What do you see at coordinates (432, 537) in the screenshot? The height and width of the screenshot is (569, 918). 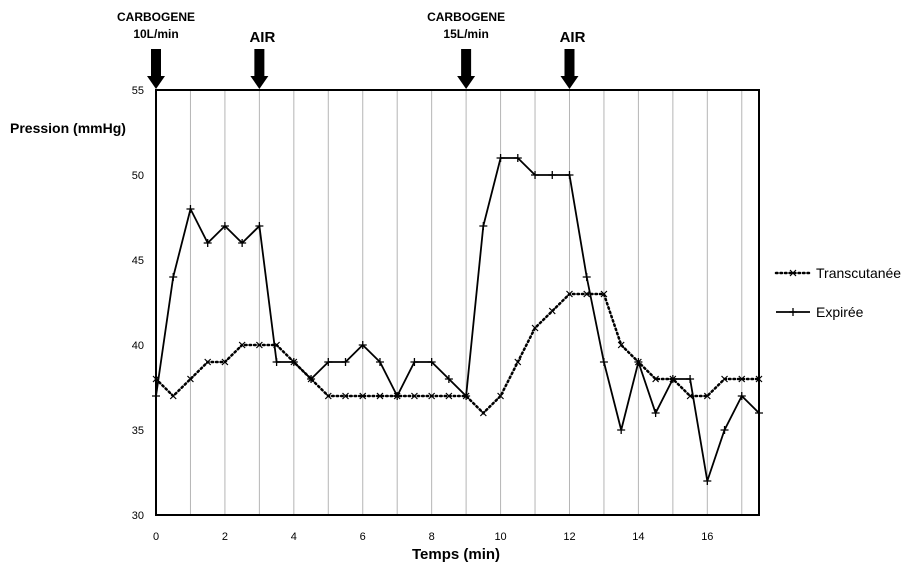 I see `x-tick-label: 8` at bounding box center [432, 537].